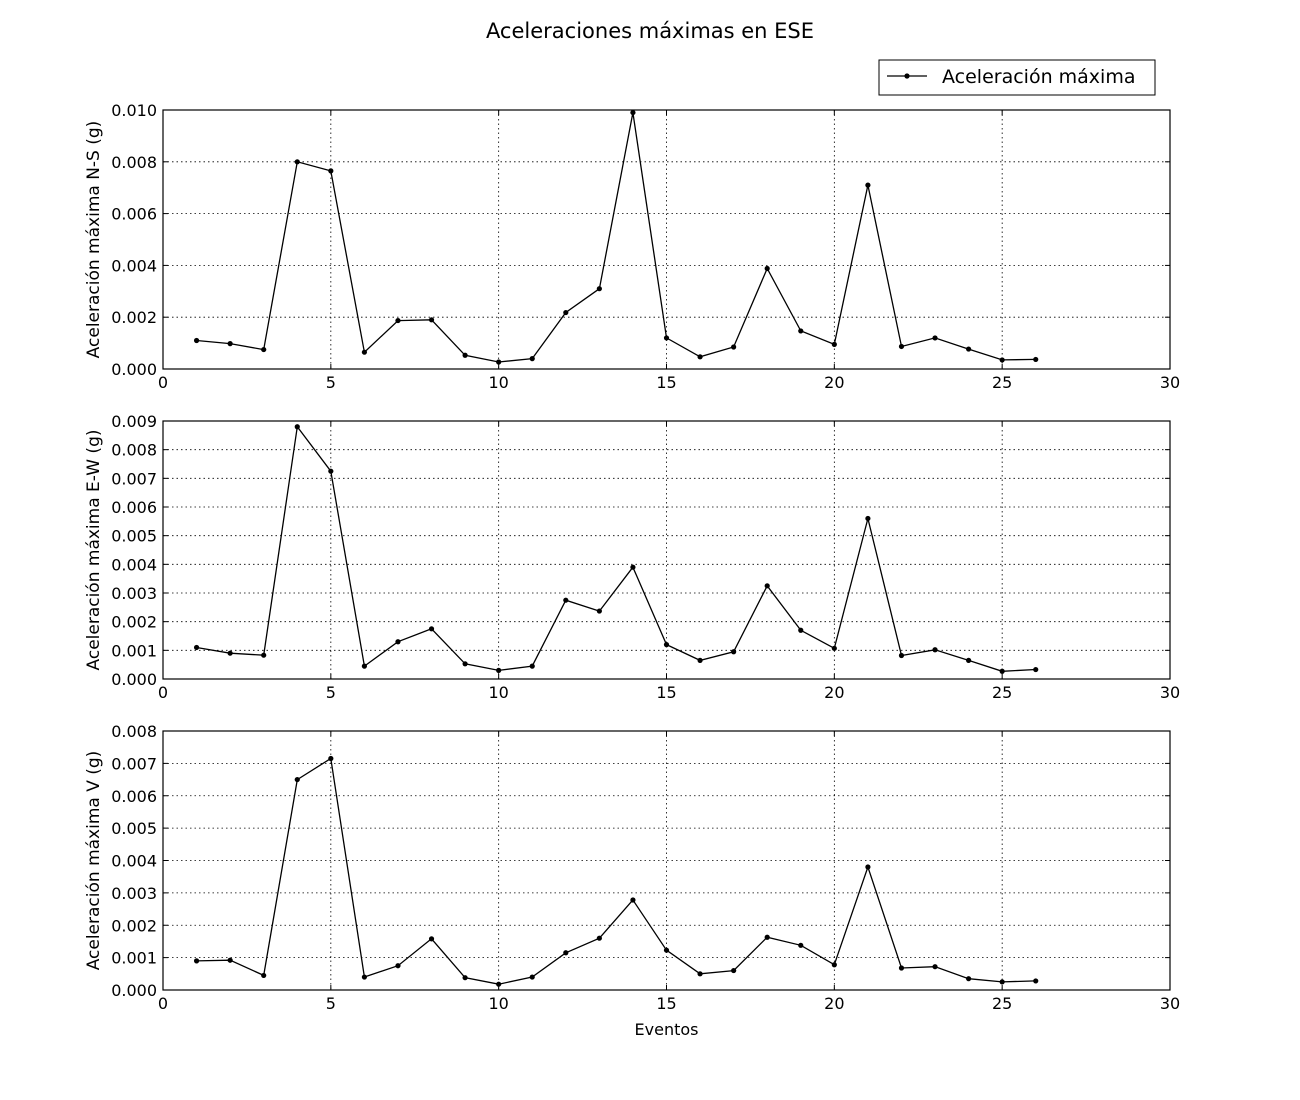 Image resolution: width=1300 pixels, height=1100 pixels. What do you see at coordinates (134, 110) in the screenshot?
I see `y-tick-label: 0.010` at bounding box center [134, 110].